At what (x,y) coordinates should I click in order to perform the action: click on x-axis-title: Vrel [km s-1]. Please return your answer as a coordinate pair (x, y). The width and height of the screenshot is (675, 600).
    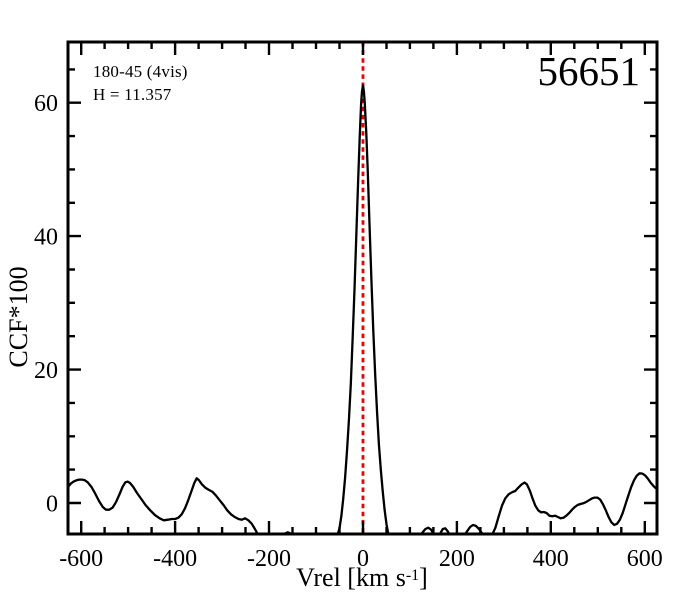
    Looking at the image, I should click on (362, 578).